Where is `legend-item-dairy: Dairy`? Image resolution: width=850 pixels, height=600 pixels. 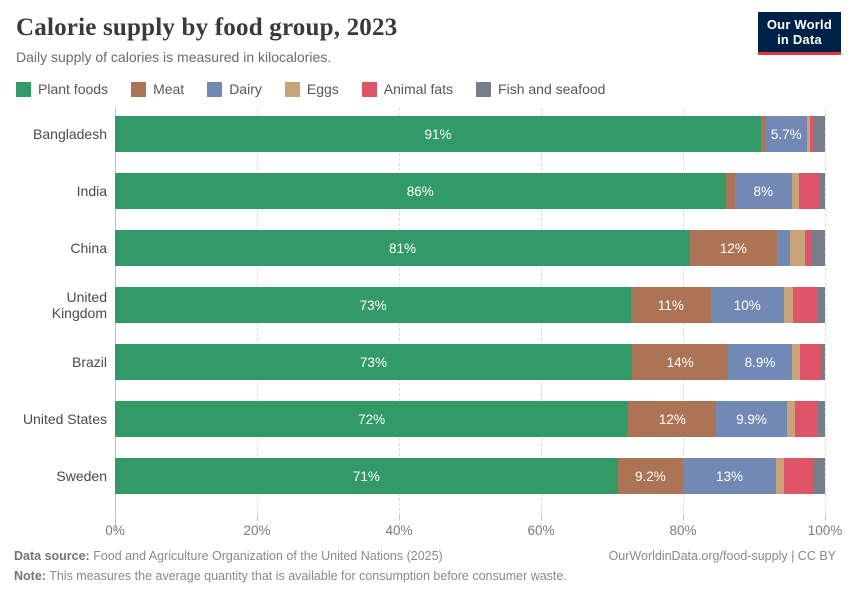 legend-item-dairy: Dairy is located at coordinates (234, 89).